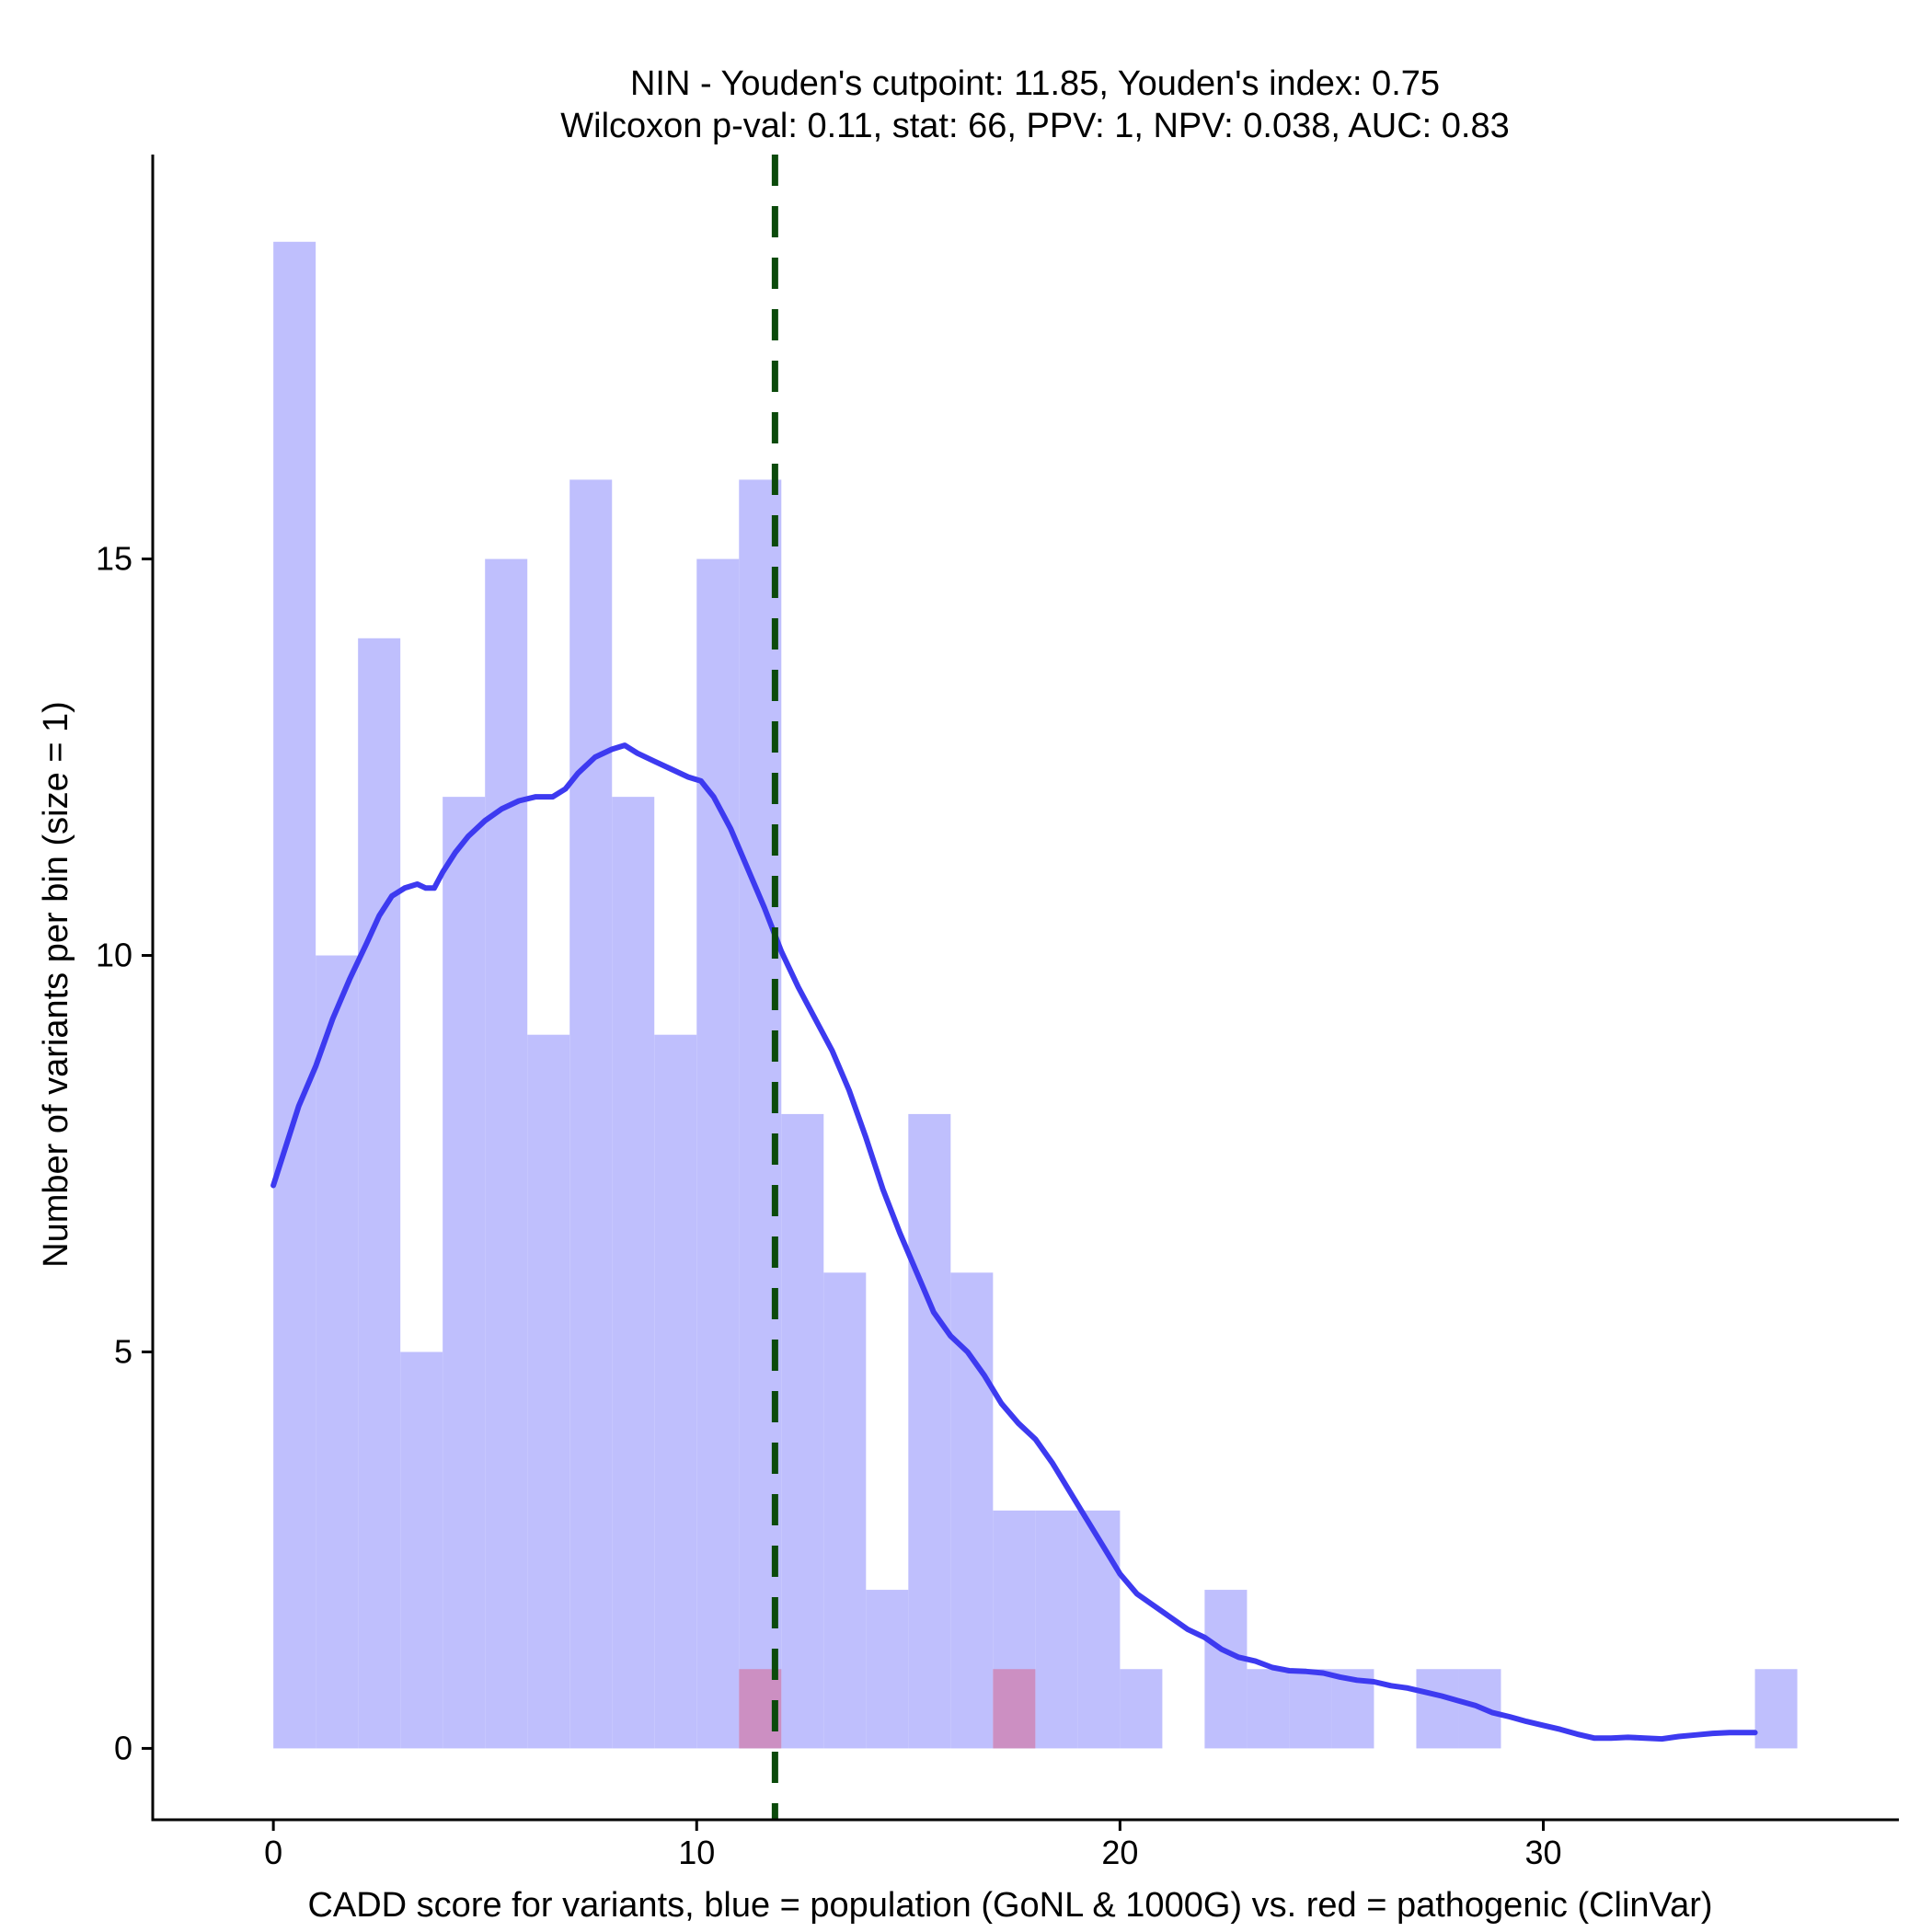  Describe the element at coordinates (1542, 1852) in the screenshot. I see `x-tick-label-30: 30` at that location.